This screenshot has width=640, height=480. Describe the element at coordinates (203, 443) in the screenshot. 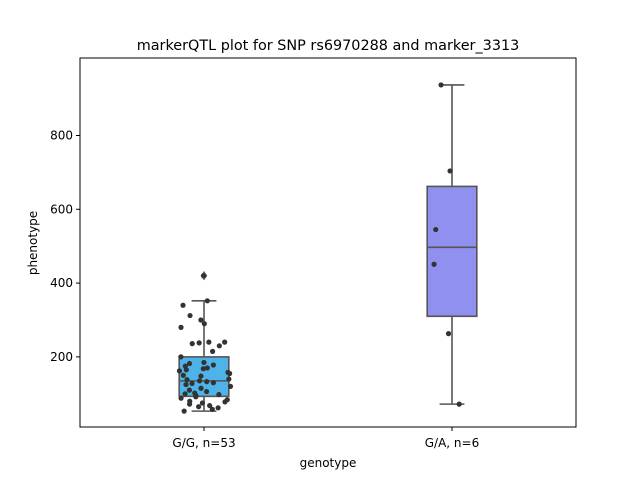

I see `x-tick-label: G/G, n=53` at that location.